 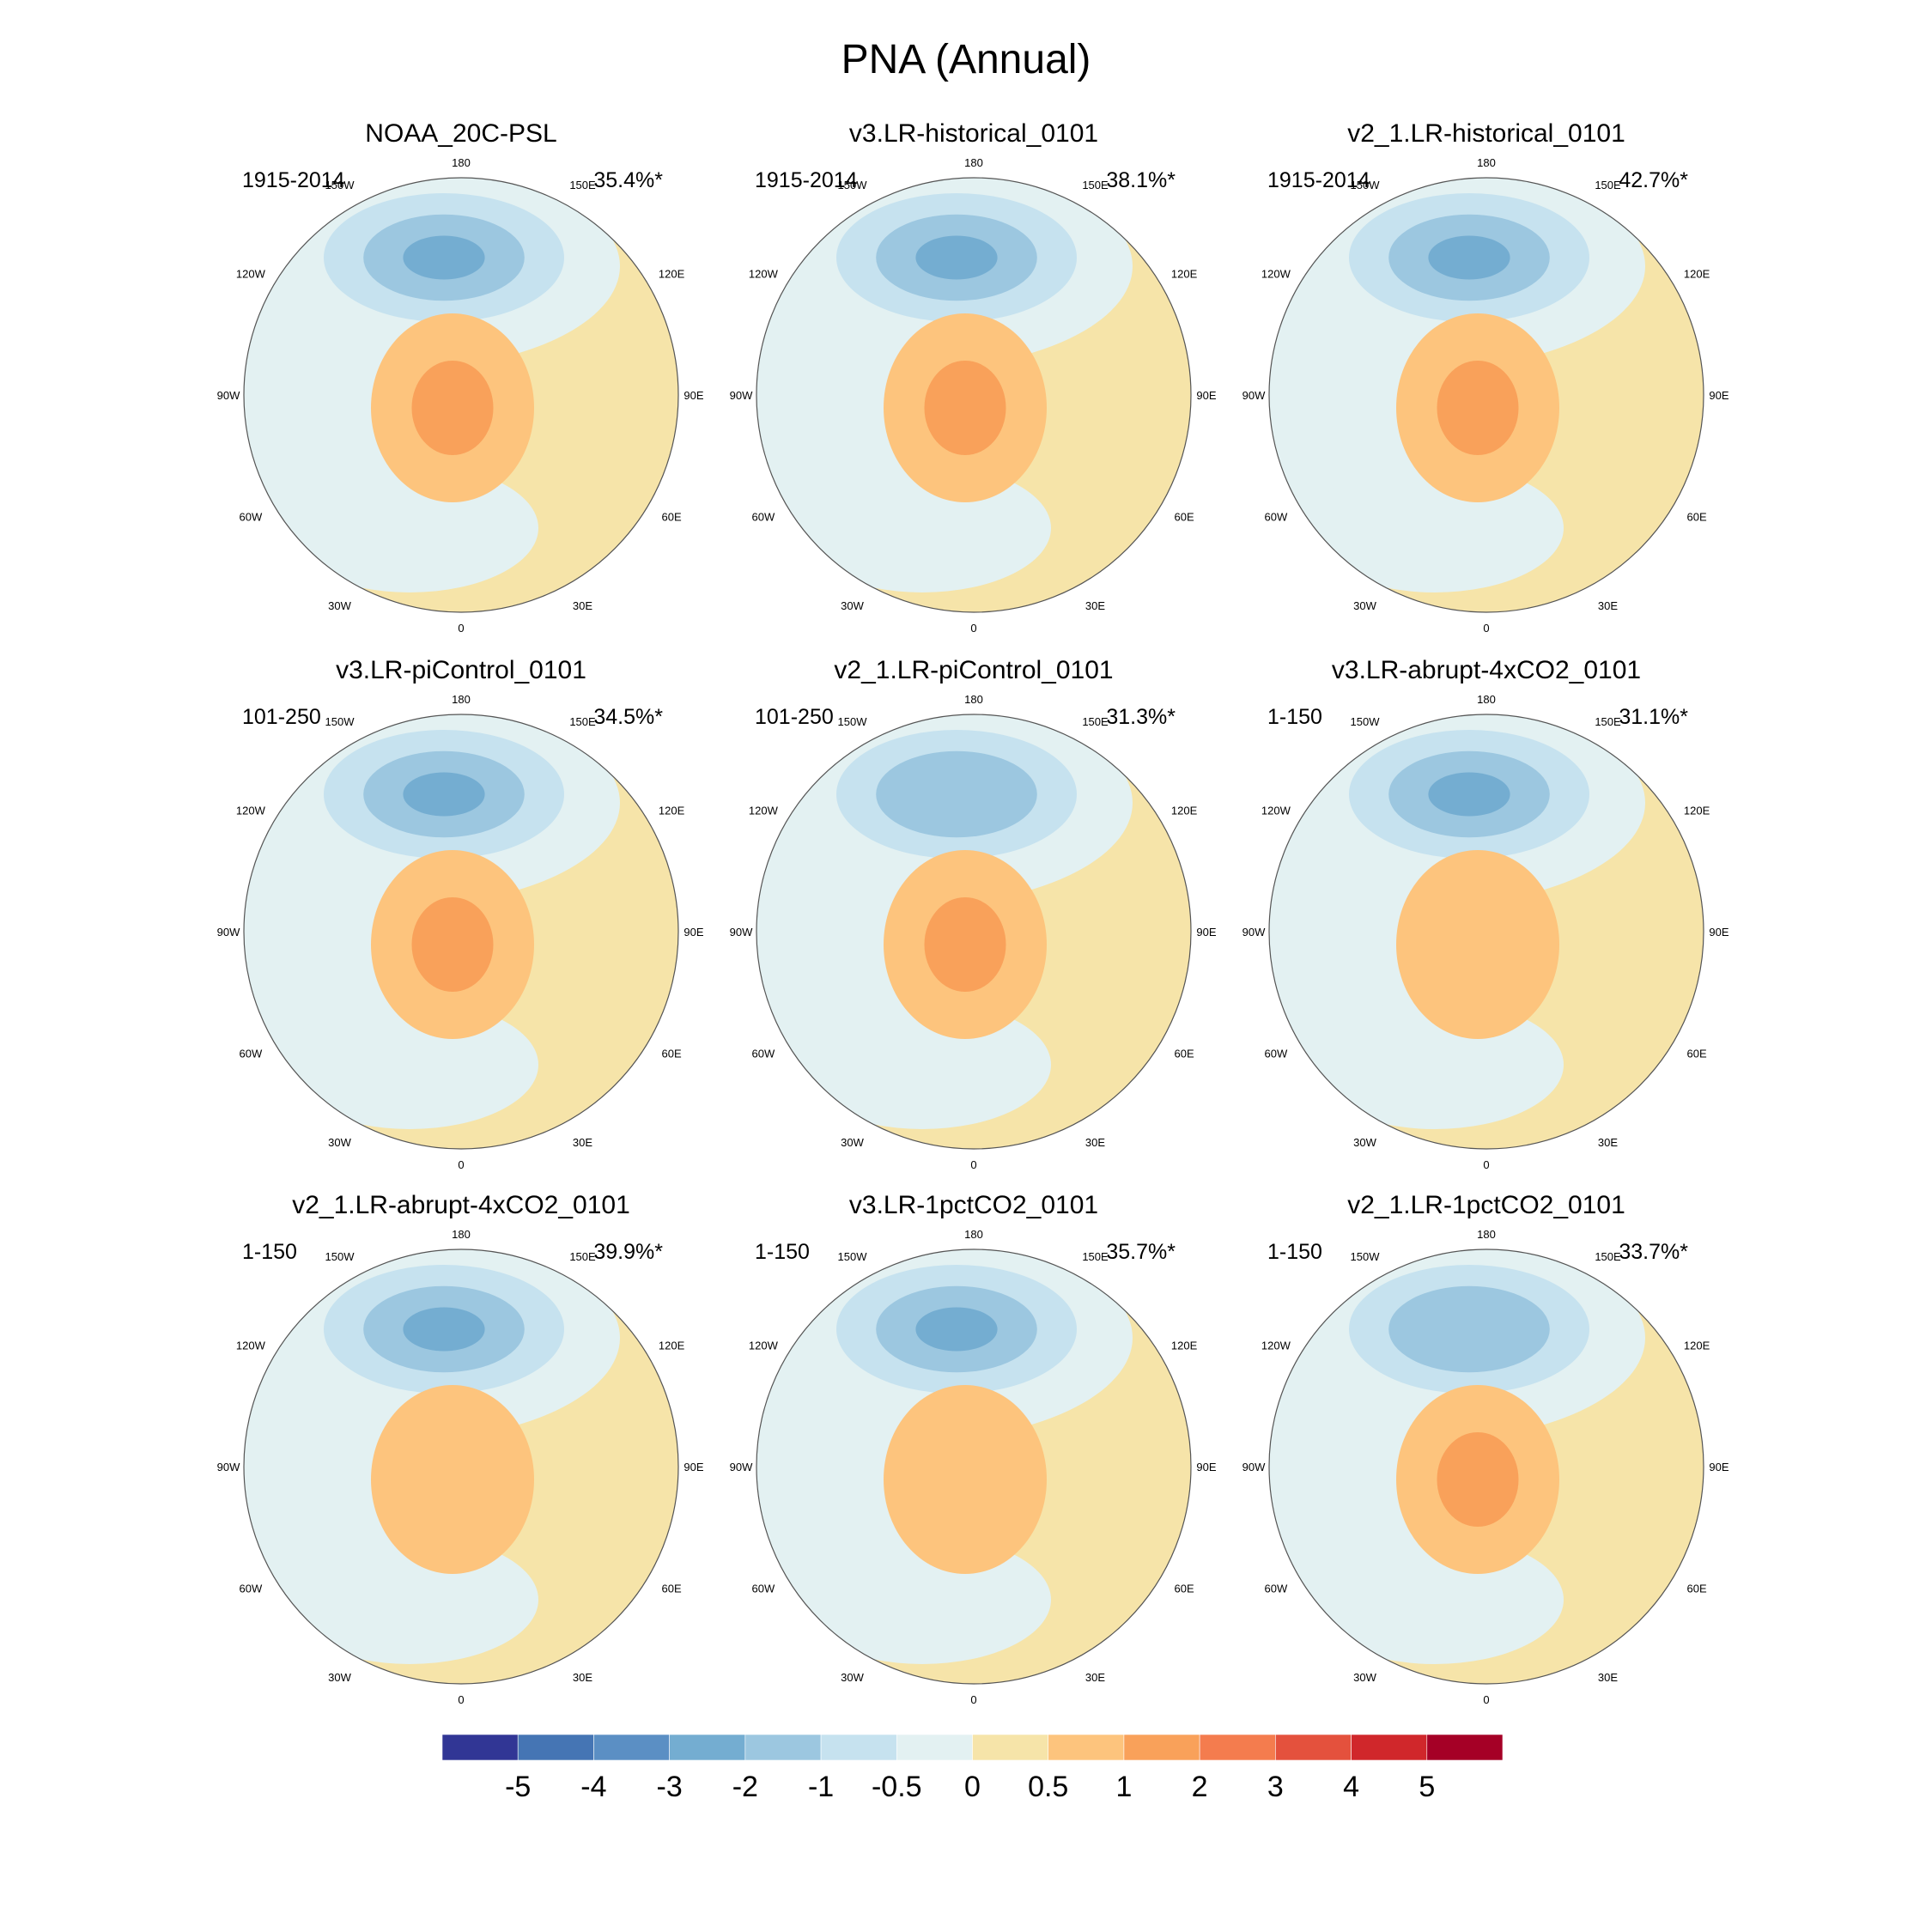 I want to click on colorbar-tick-label: 0, so click(x=973, y=1787).